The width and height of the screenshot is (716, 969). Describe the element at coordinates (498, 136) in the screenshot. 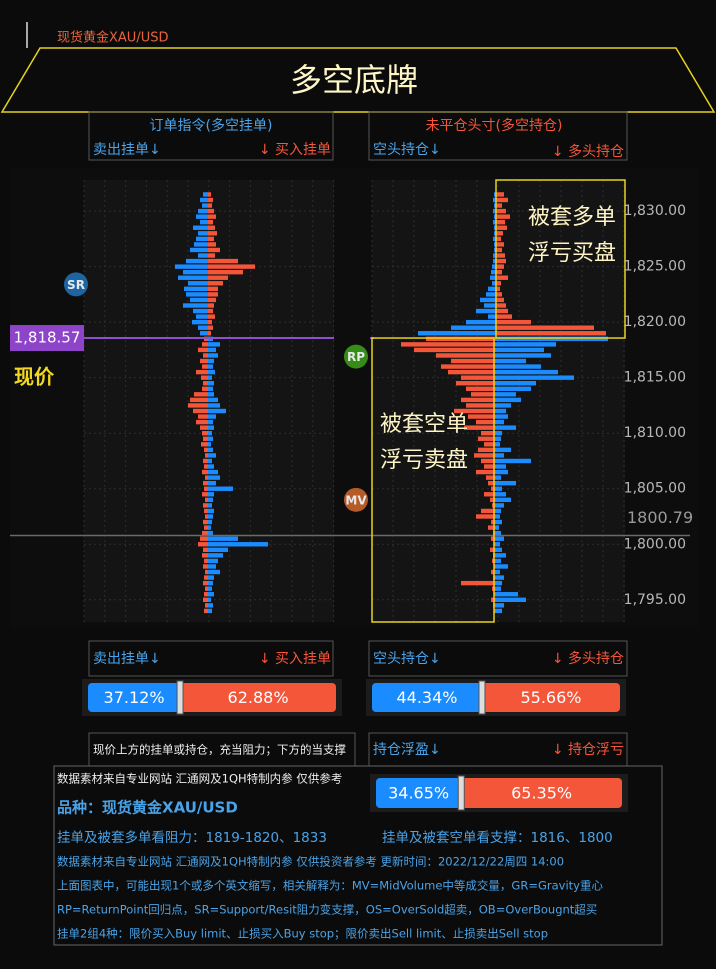

I see `position-header-box` at that location.